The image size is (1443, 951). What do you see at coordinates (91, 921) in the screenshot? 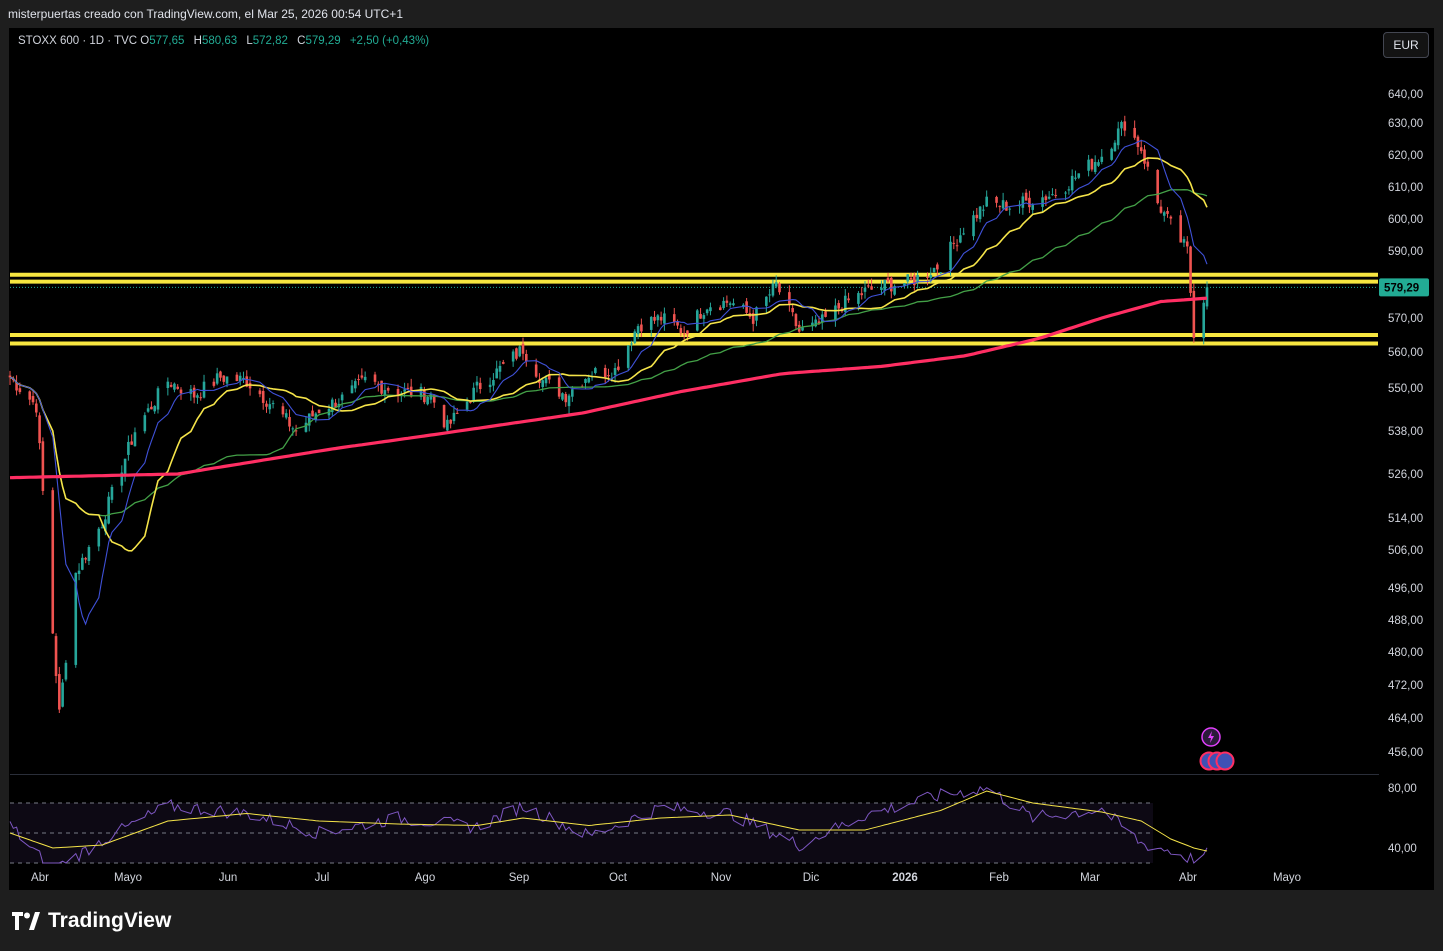
I see `tradingview-logo: TradingView` at bounding box center [91, 921].